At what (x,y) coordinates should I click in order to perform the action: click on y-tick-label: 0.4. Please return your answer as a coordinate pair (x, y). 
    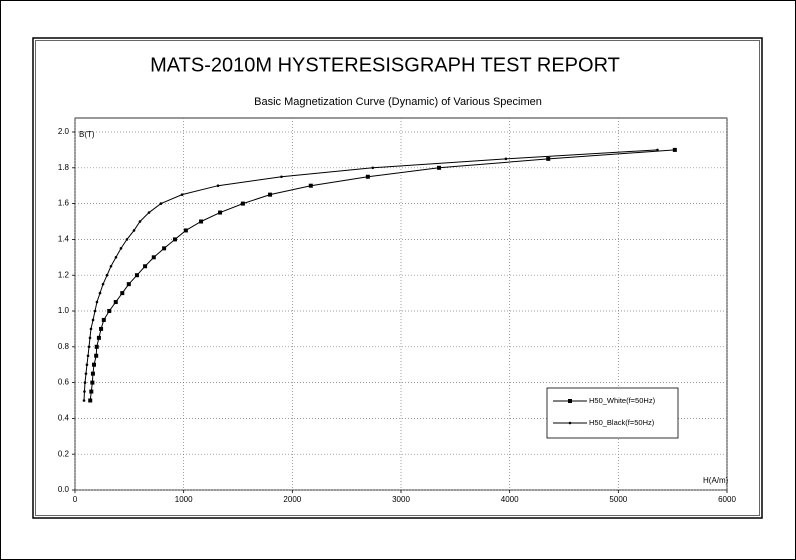
    Looking at the image, I should click on (64, 418).